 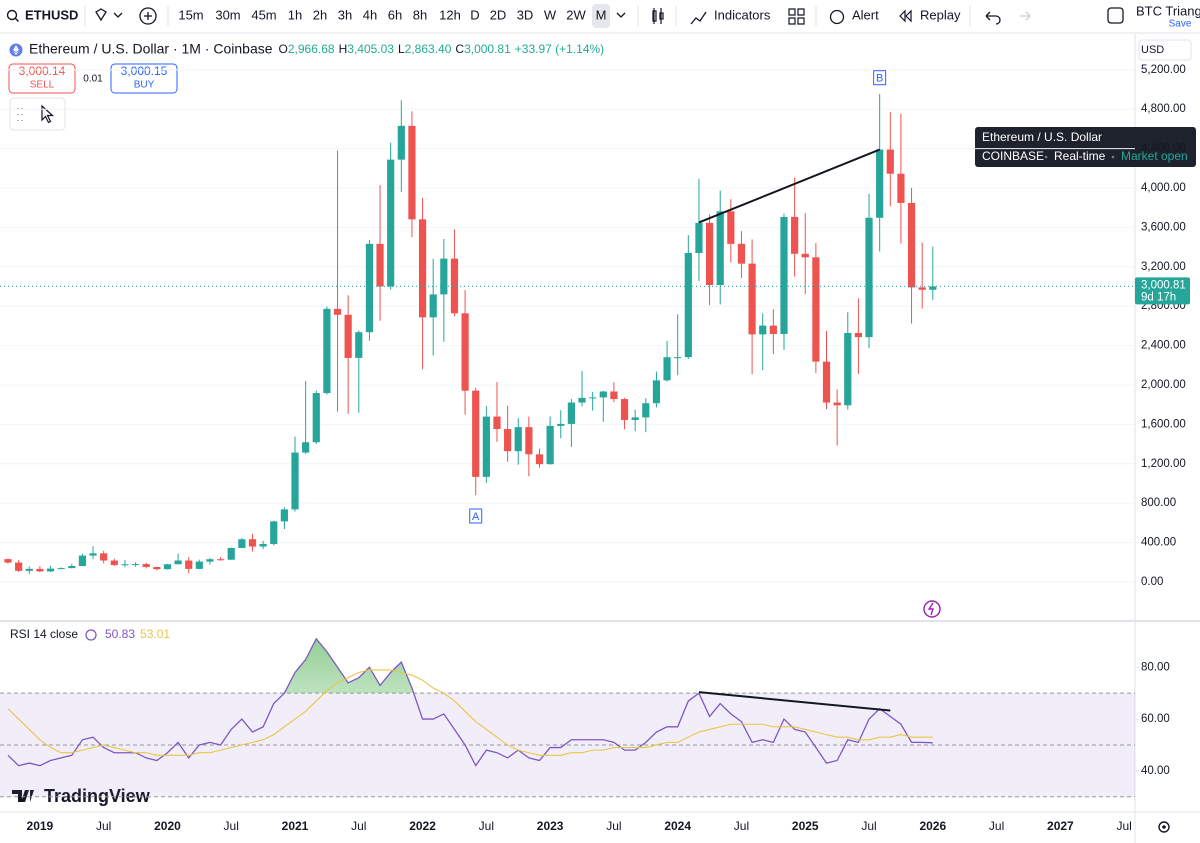 What do you see at coordinates (227, 14) in the screenshot?
I see `interval: 30m` at bounding box center [227, 14].